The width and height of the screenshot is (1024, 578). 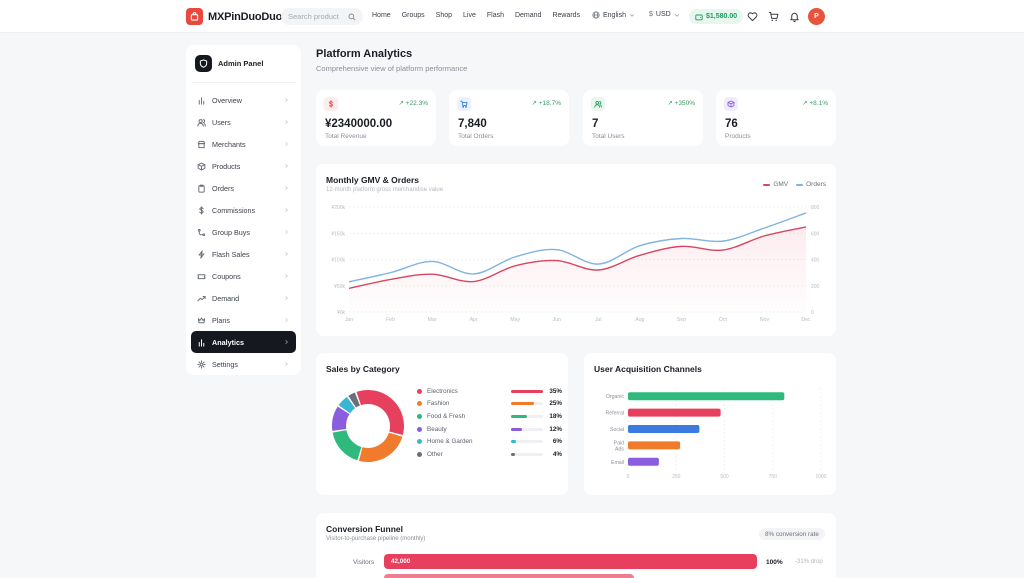 What do you see at coordinates (338, 261) in the screenshot?
I see `y-left-tick-label: ¥100k` at bounding box center [338, 261].